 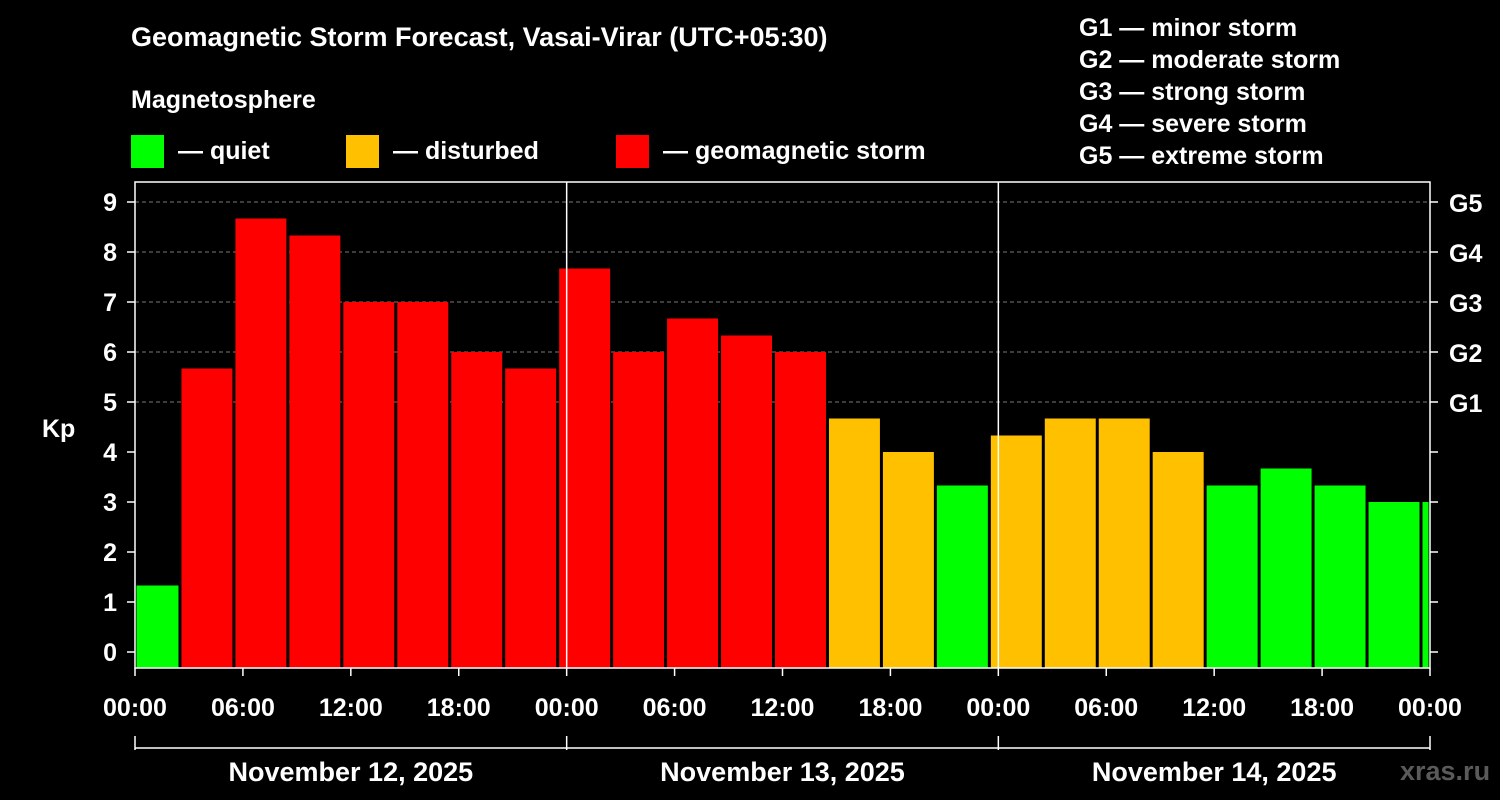 What do you see at coordinates (110, 253) in the screenshot?
I see `y-tick-label: 8` at bounding box center [110, 253].